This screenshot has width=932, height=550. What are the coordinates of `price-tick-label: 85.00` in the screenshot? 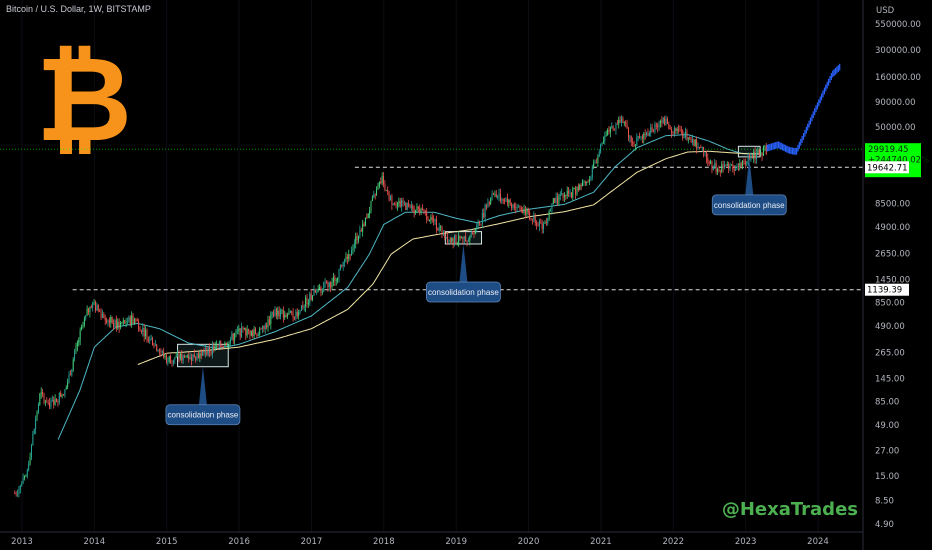 It's located at (887, 402).